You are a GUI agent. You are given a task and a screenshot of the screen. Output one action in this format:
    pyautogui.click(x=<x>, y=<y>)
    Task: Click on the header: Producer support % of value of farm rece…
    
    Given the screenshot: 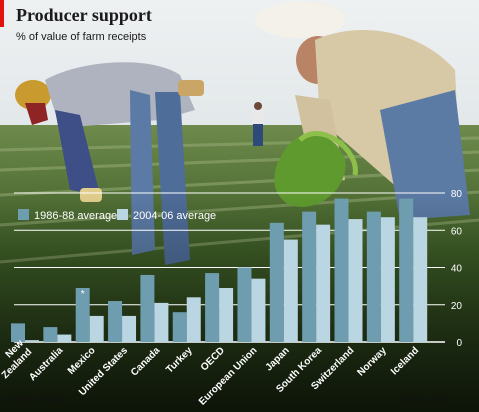 What is the action you would take?
    pyautogui.click(x=76, y=21)
    